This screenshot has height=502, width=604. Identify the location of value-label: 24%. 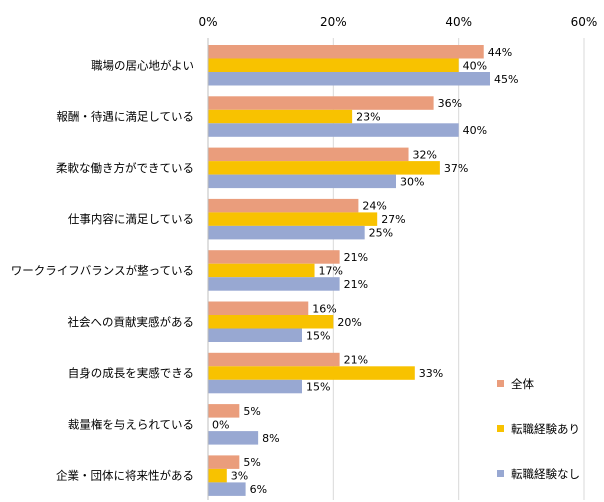
(374, 206).